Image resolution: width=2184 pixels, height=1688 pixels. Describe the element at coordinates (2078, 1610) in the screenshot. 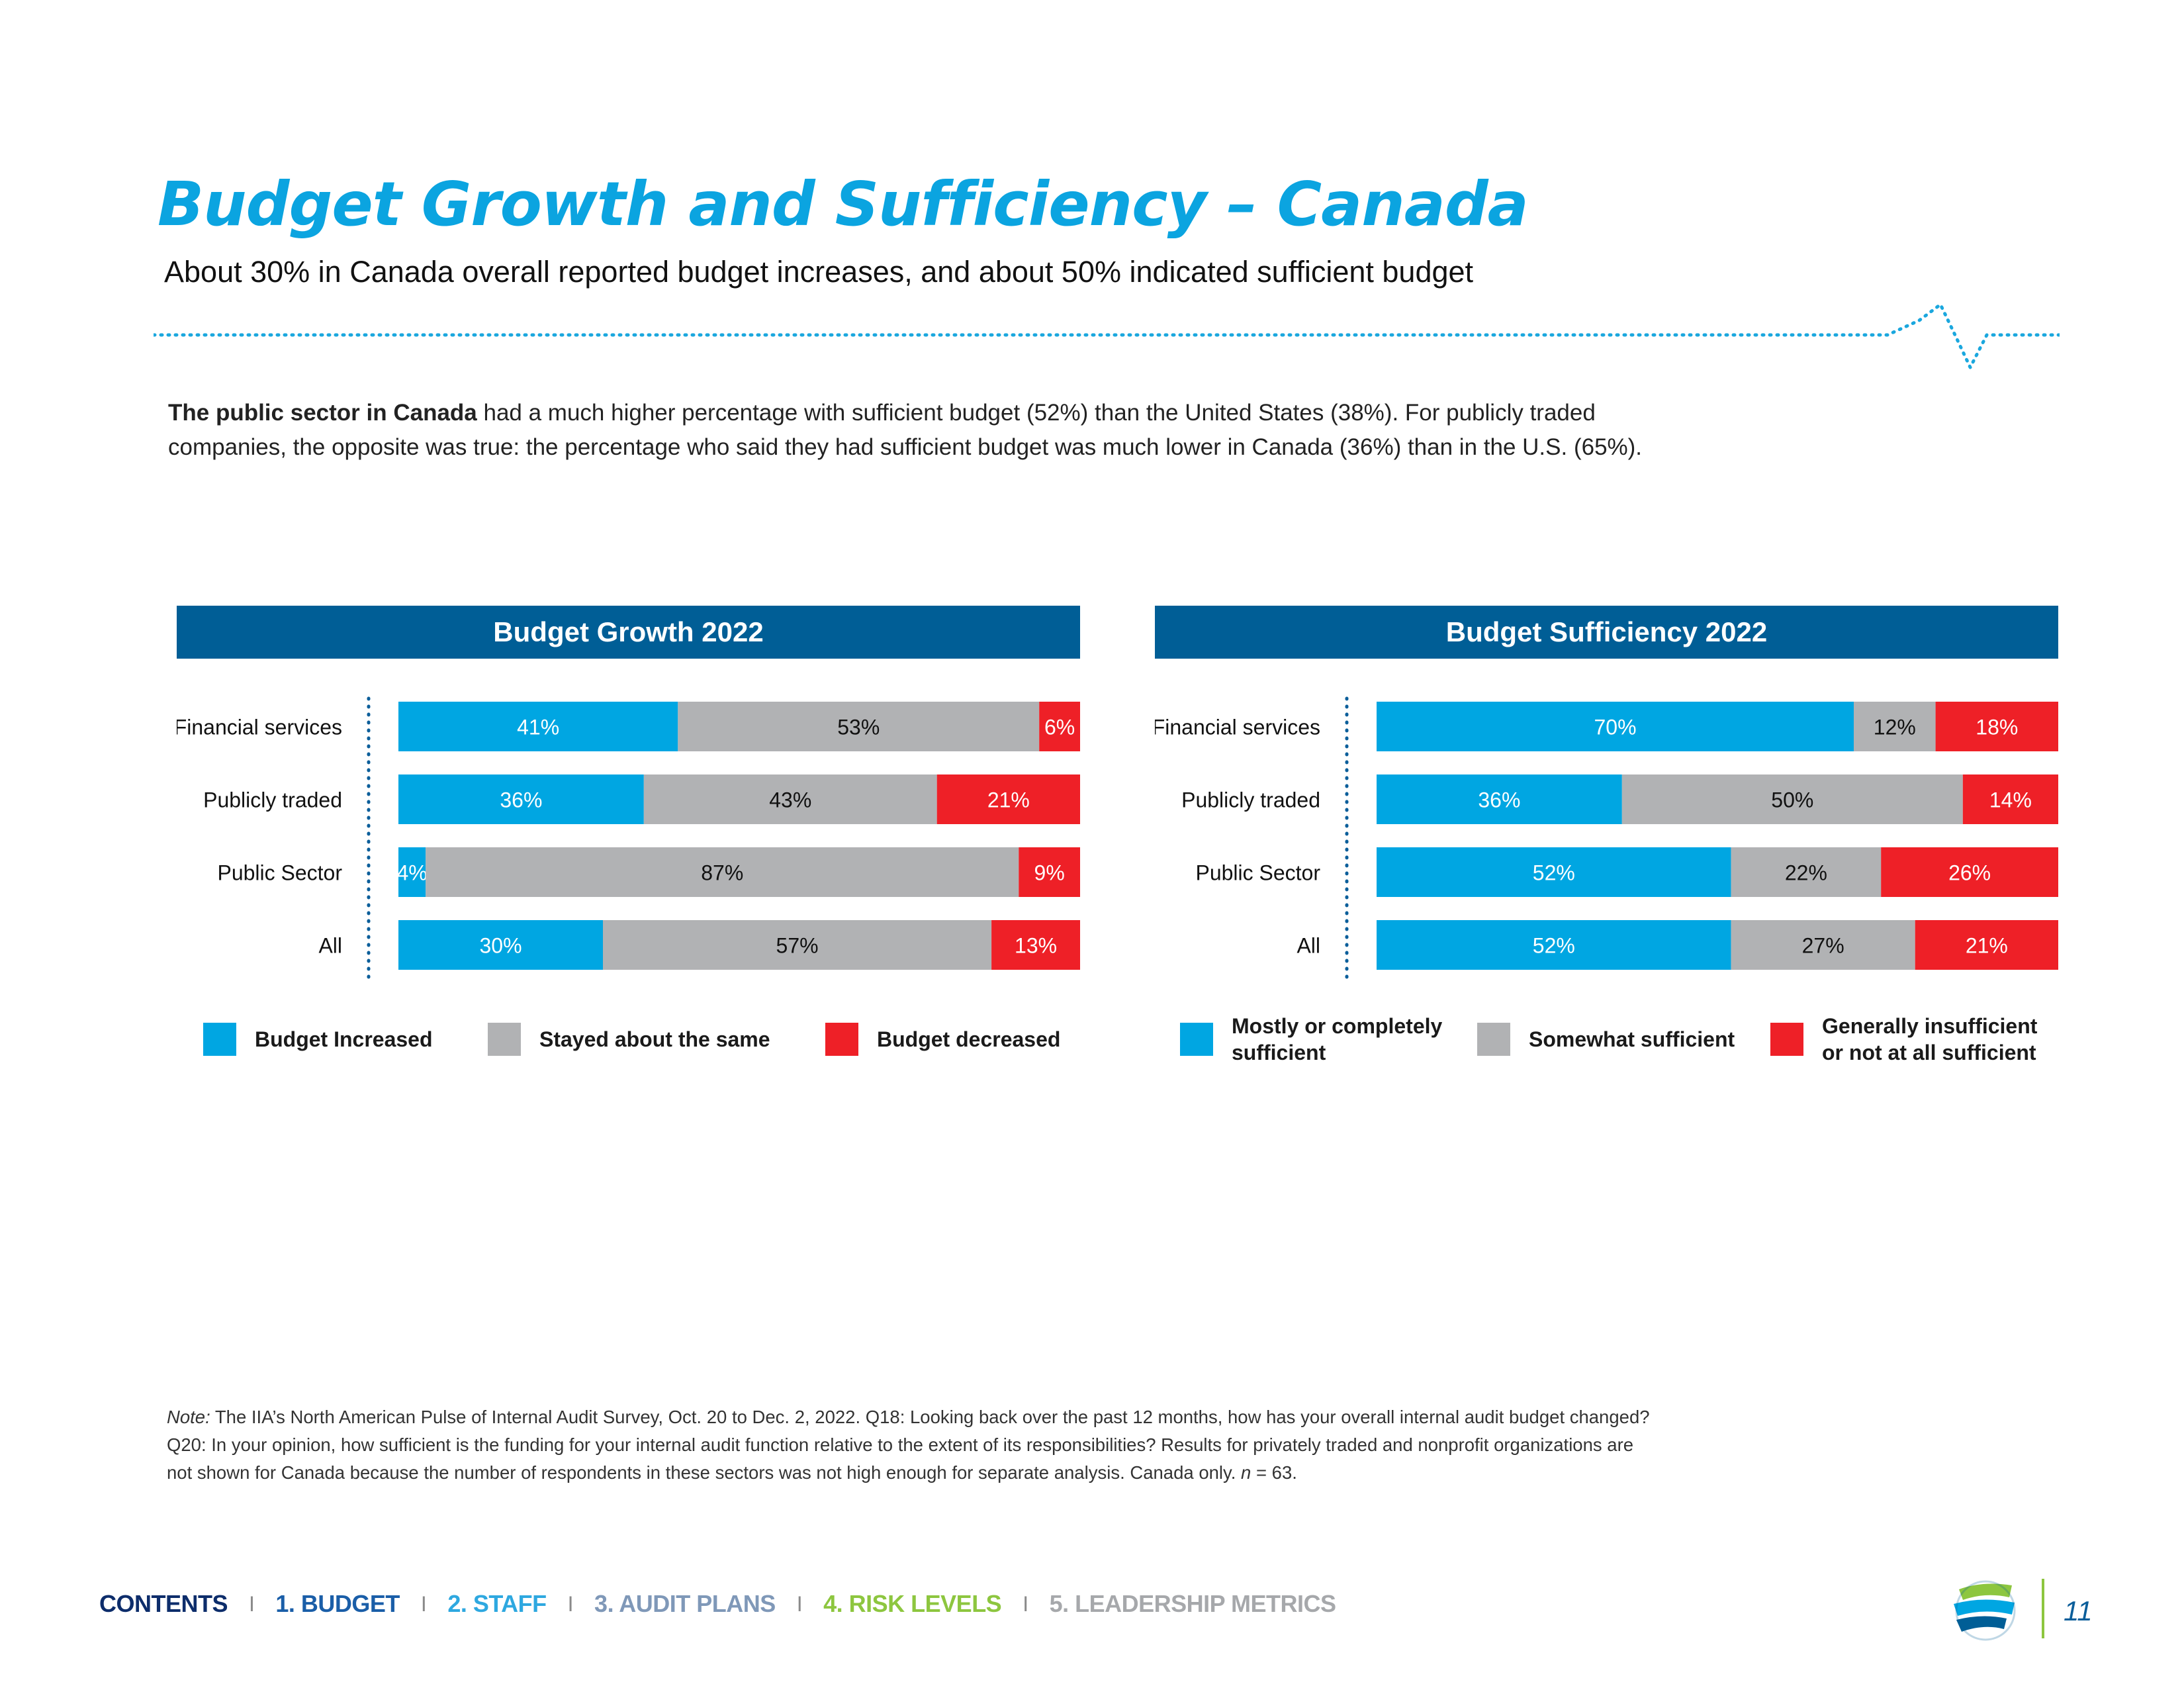

I see `page-number: 11` at that location.